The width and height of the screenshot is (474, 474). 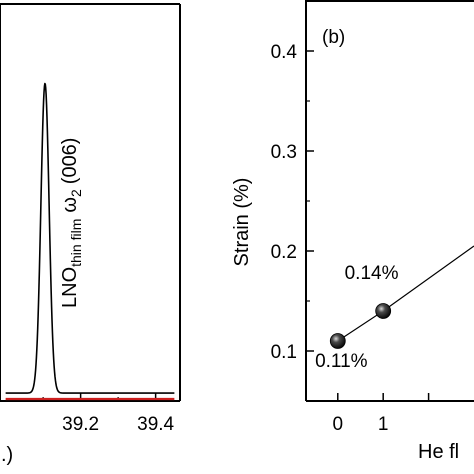 What do you see at coordinates (337, 424) in the screenshot?
I see `panel-b-x-tick-label: 0` at bounding box center [337, 424].